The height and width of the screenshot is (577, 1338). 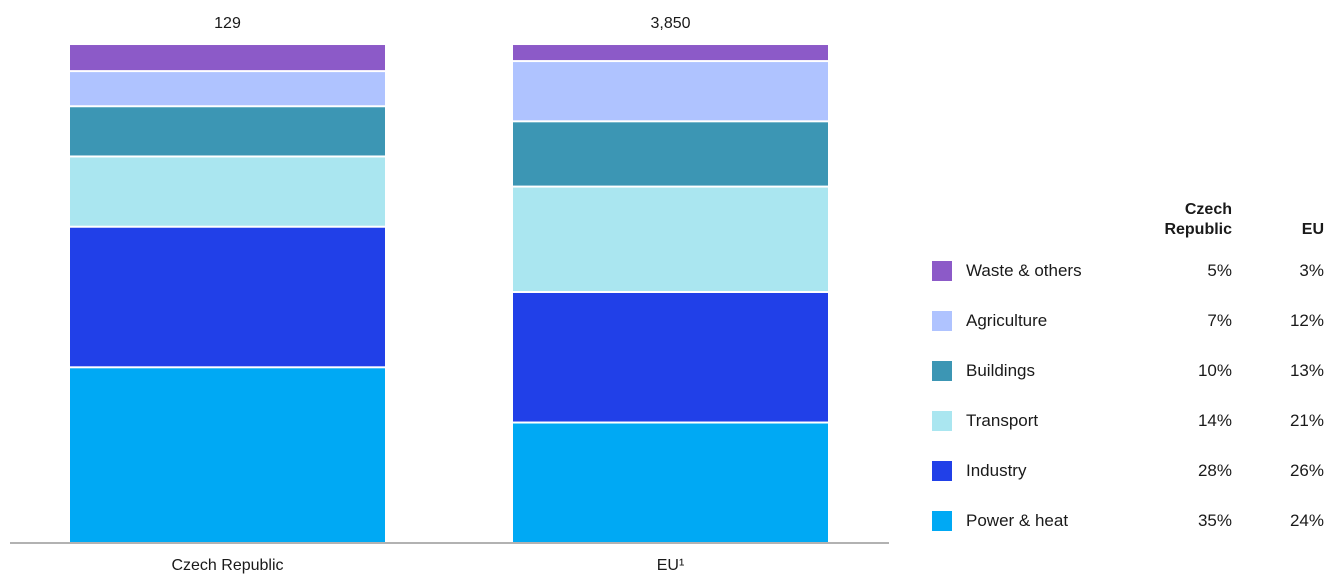 I want to click on legend-label: Transport, so click(x=1002, y=420).